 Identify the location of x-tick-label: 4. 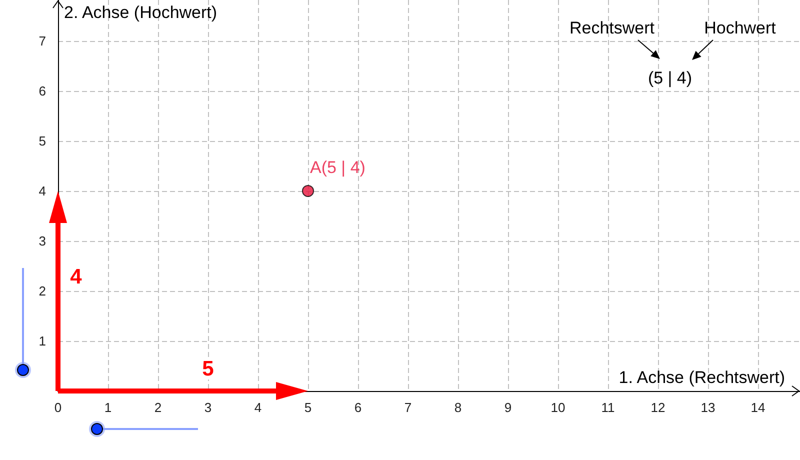
(258, 407).